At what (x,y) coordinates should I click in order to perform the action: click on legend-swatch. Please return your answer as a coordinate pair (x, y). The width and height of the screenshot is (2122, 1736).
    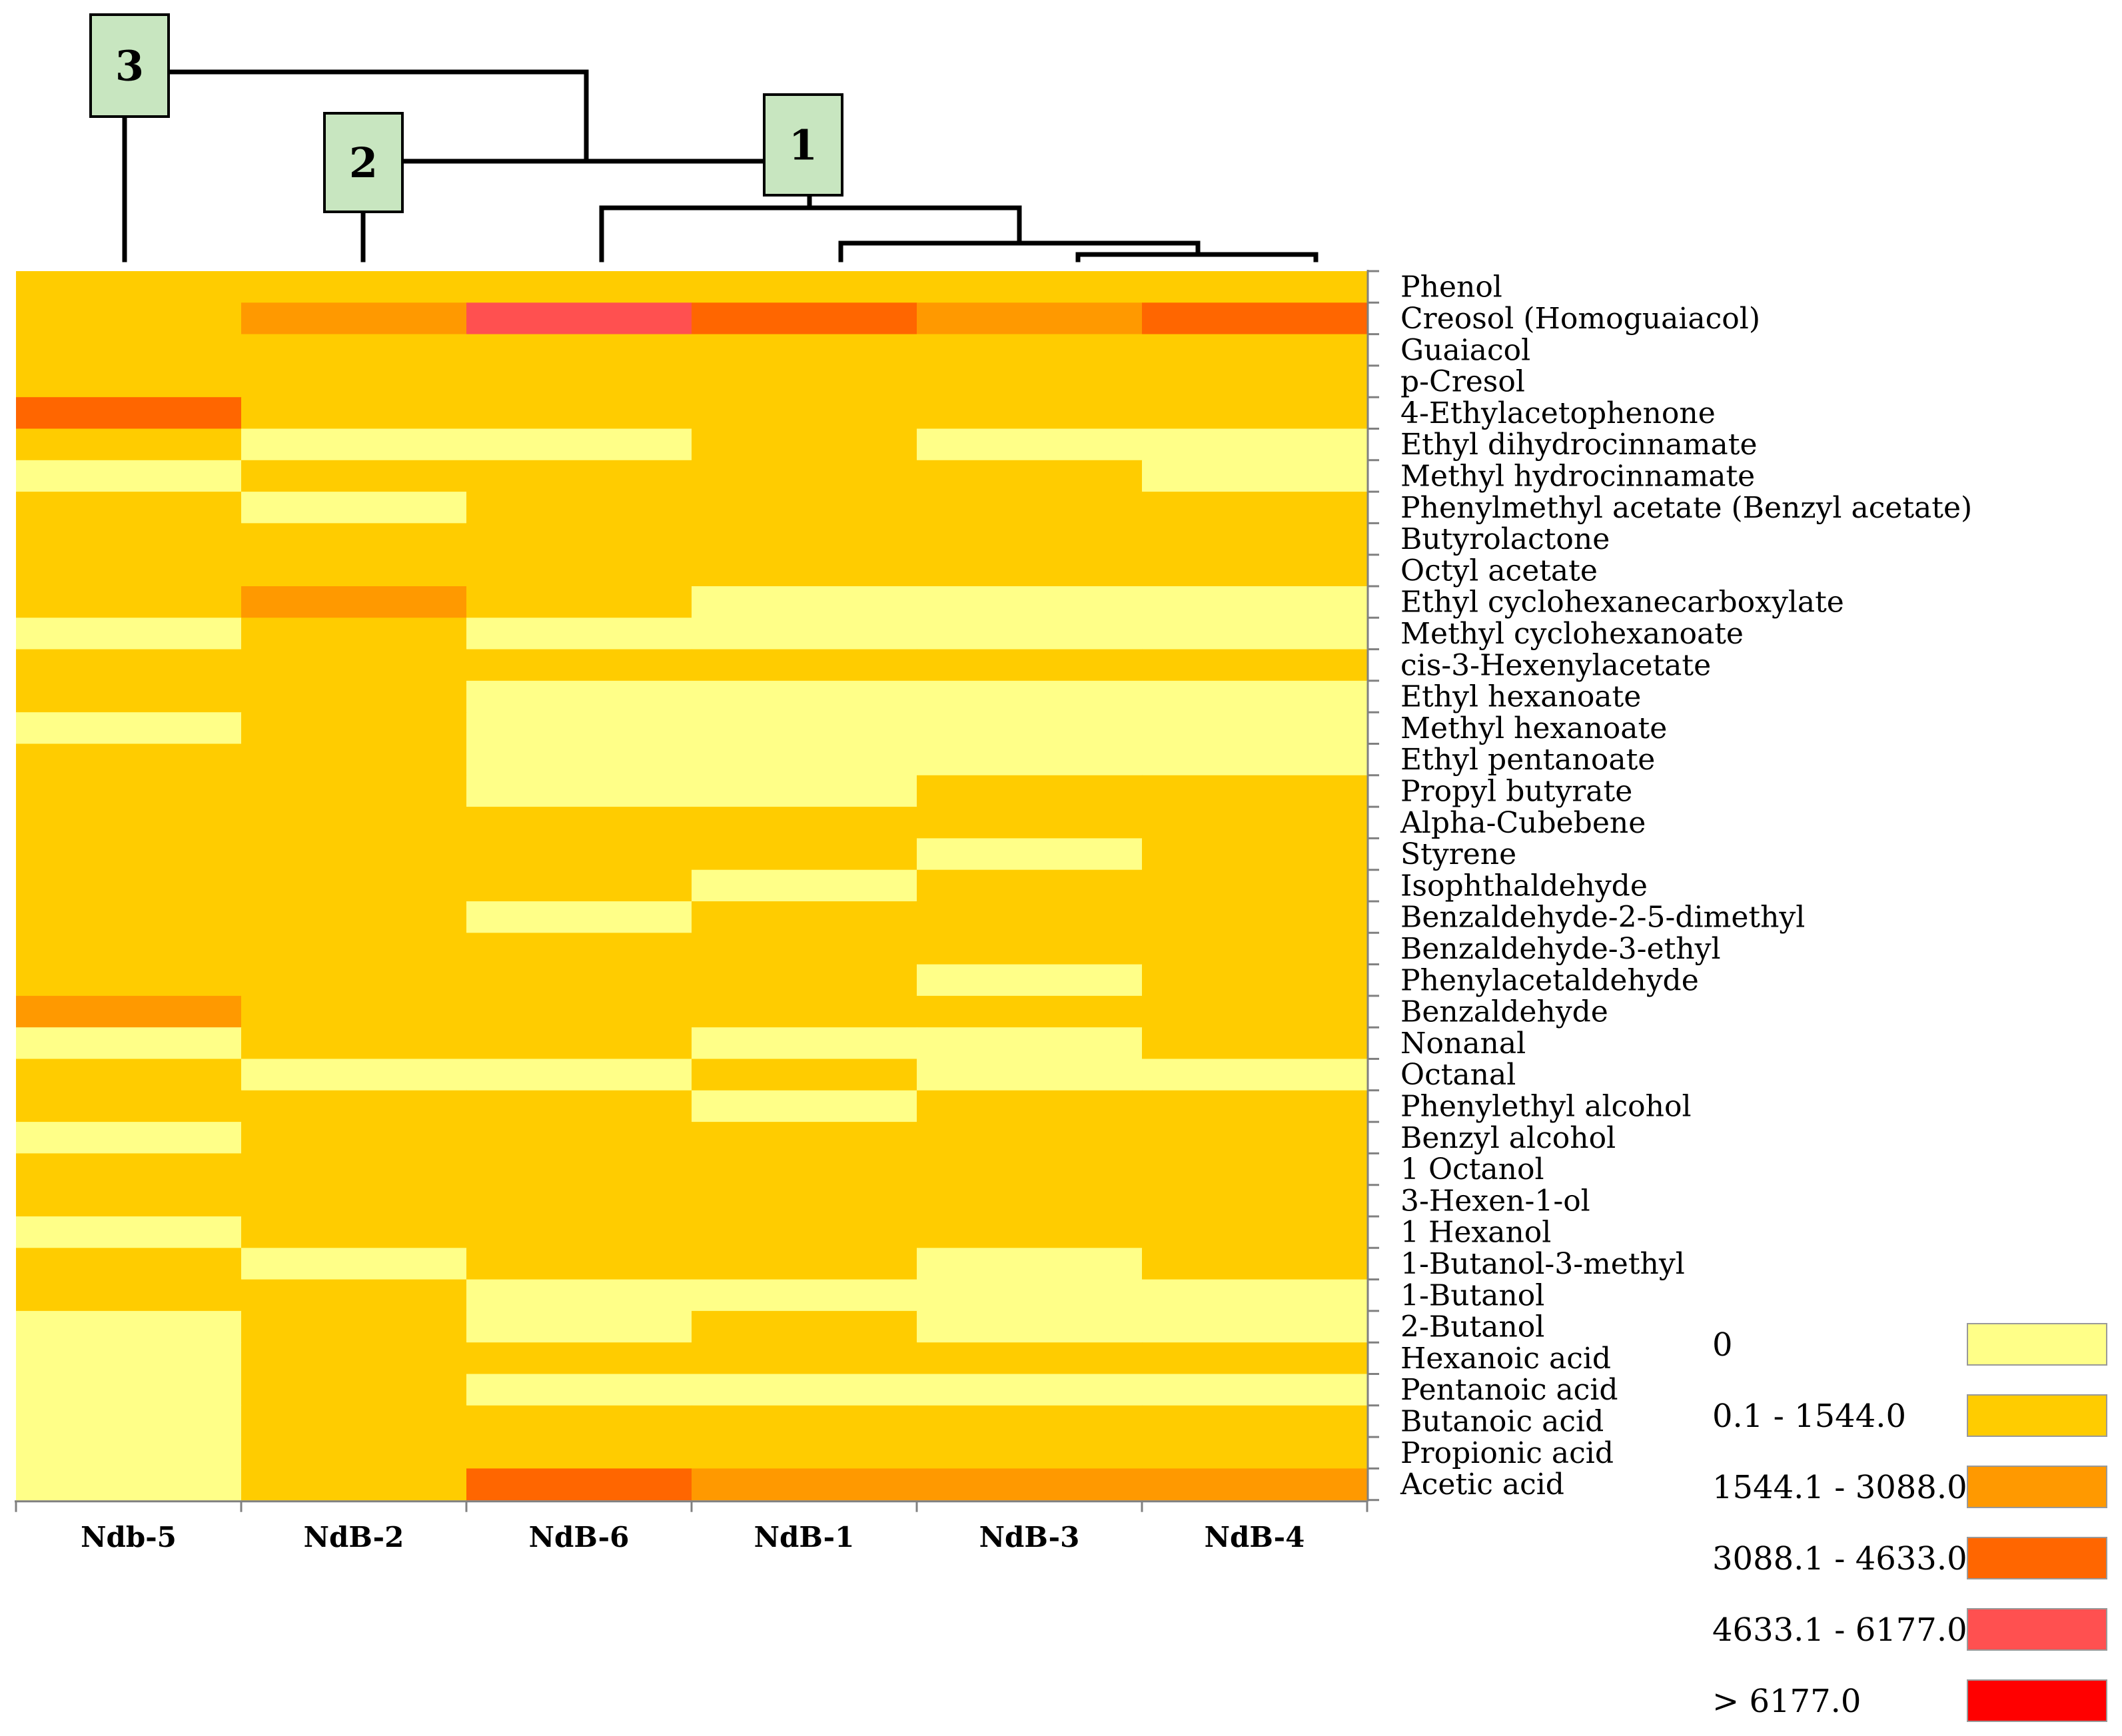
    Looking at the image, I should click on (2037, 1415).